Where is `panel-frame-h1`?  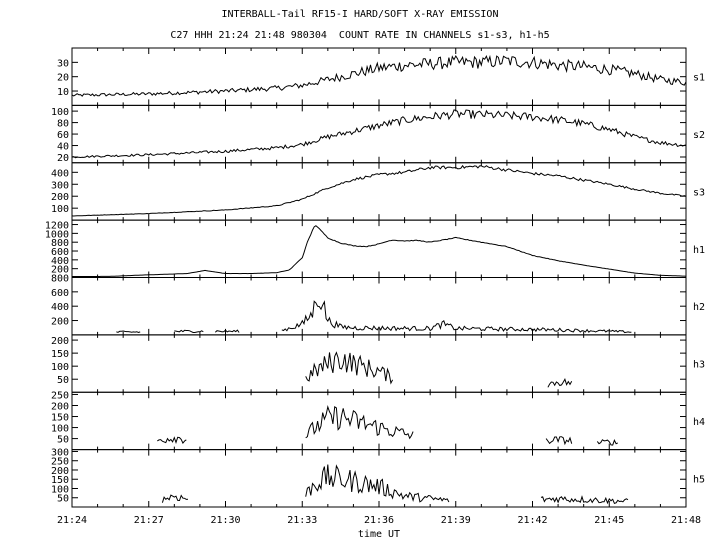 panel-frame-h1 is located at coordinates (379, 248).